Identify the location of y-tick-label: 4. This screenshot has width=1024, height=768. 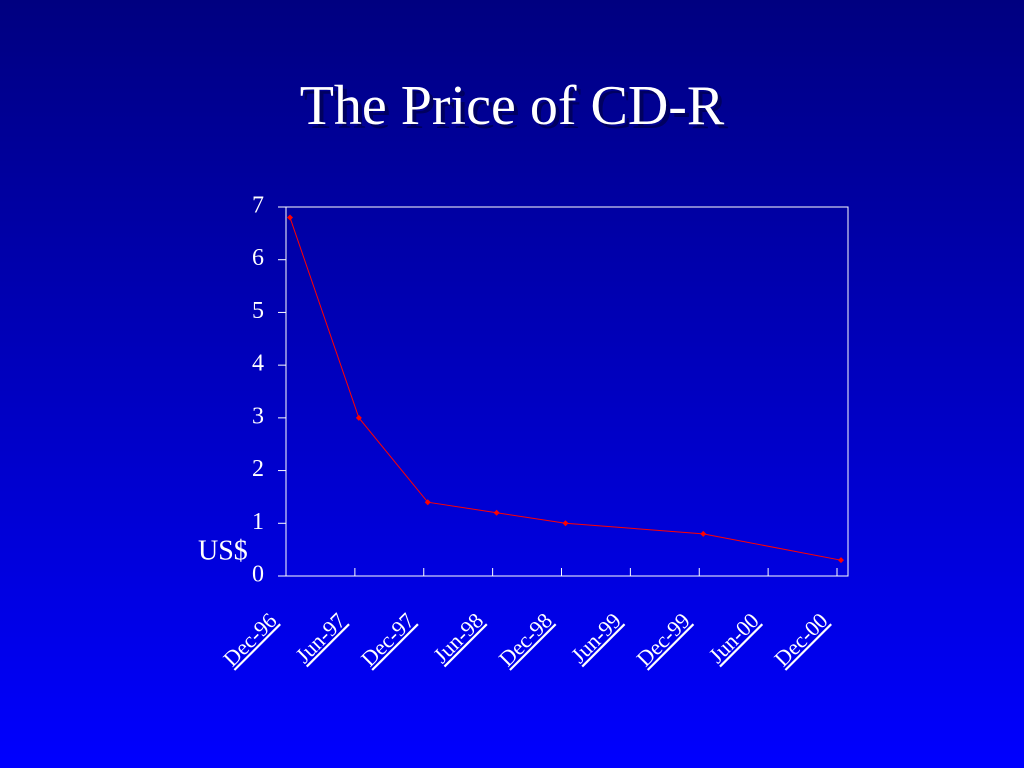
(258, 364).